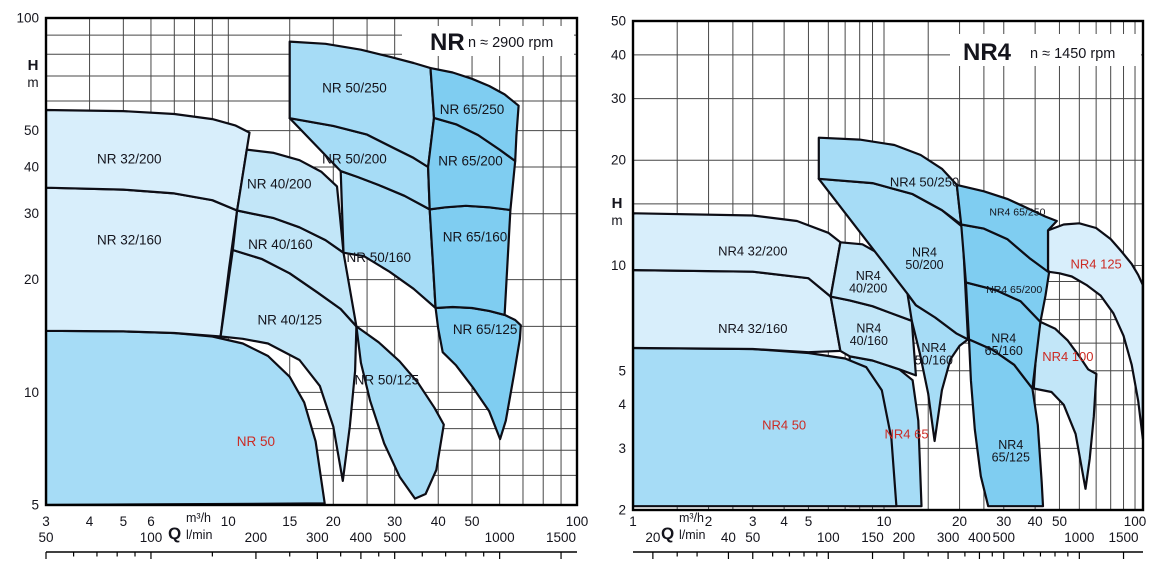  I want to click on x-tick-m3h-2: 2, so click(709, 521).